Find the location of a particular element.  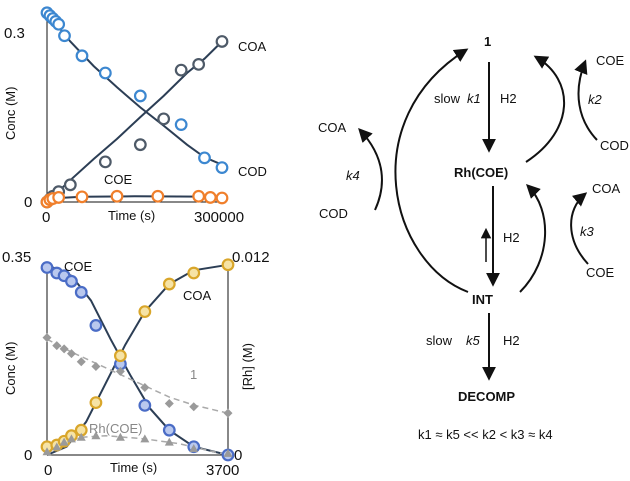

mech-slow-k1-slow: slow is located at coordinates (447, 98).